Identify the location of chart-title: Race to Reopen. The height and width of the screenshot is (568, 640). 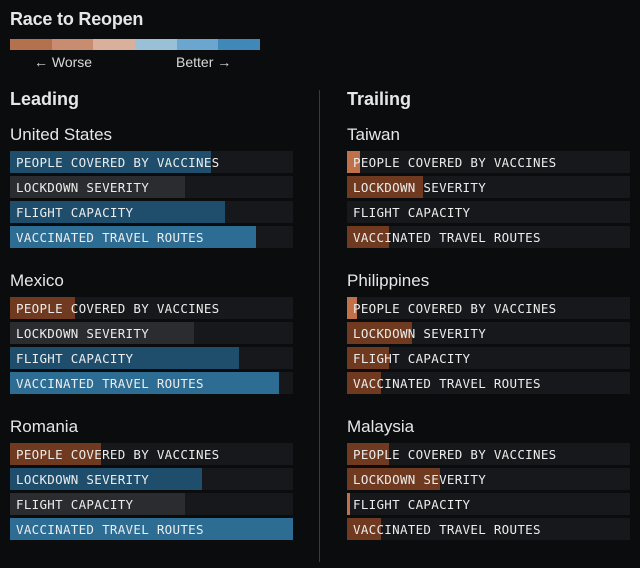
(77, 19).